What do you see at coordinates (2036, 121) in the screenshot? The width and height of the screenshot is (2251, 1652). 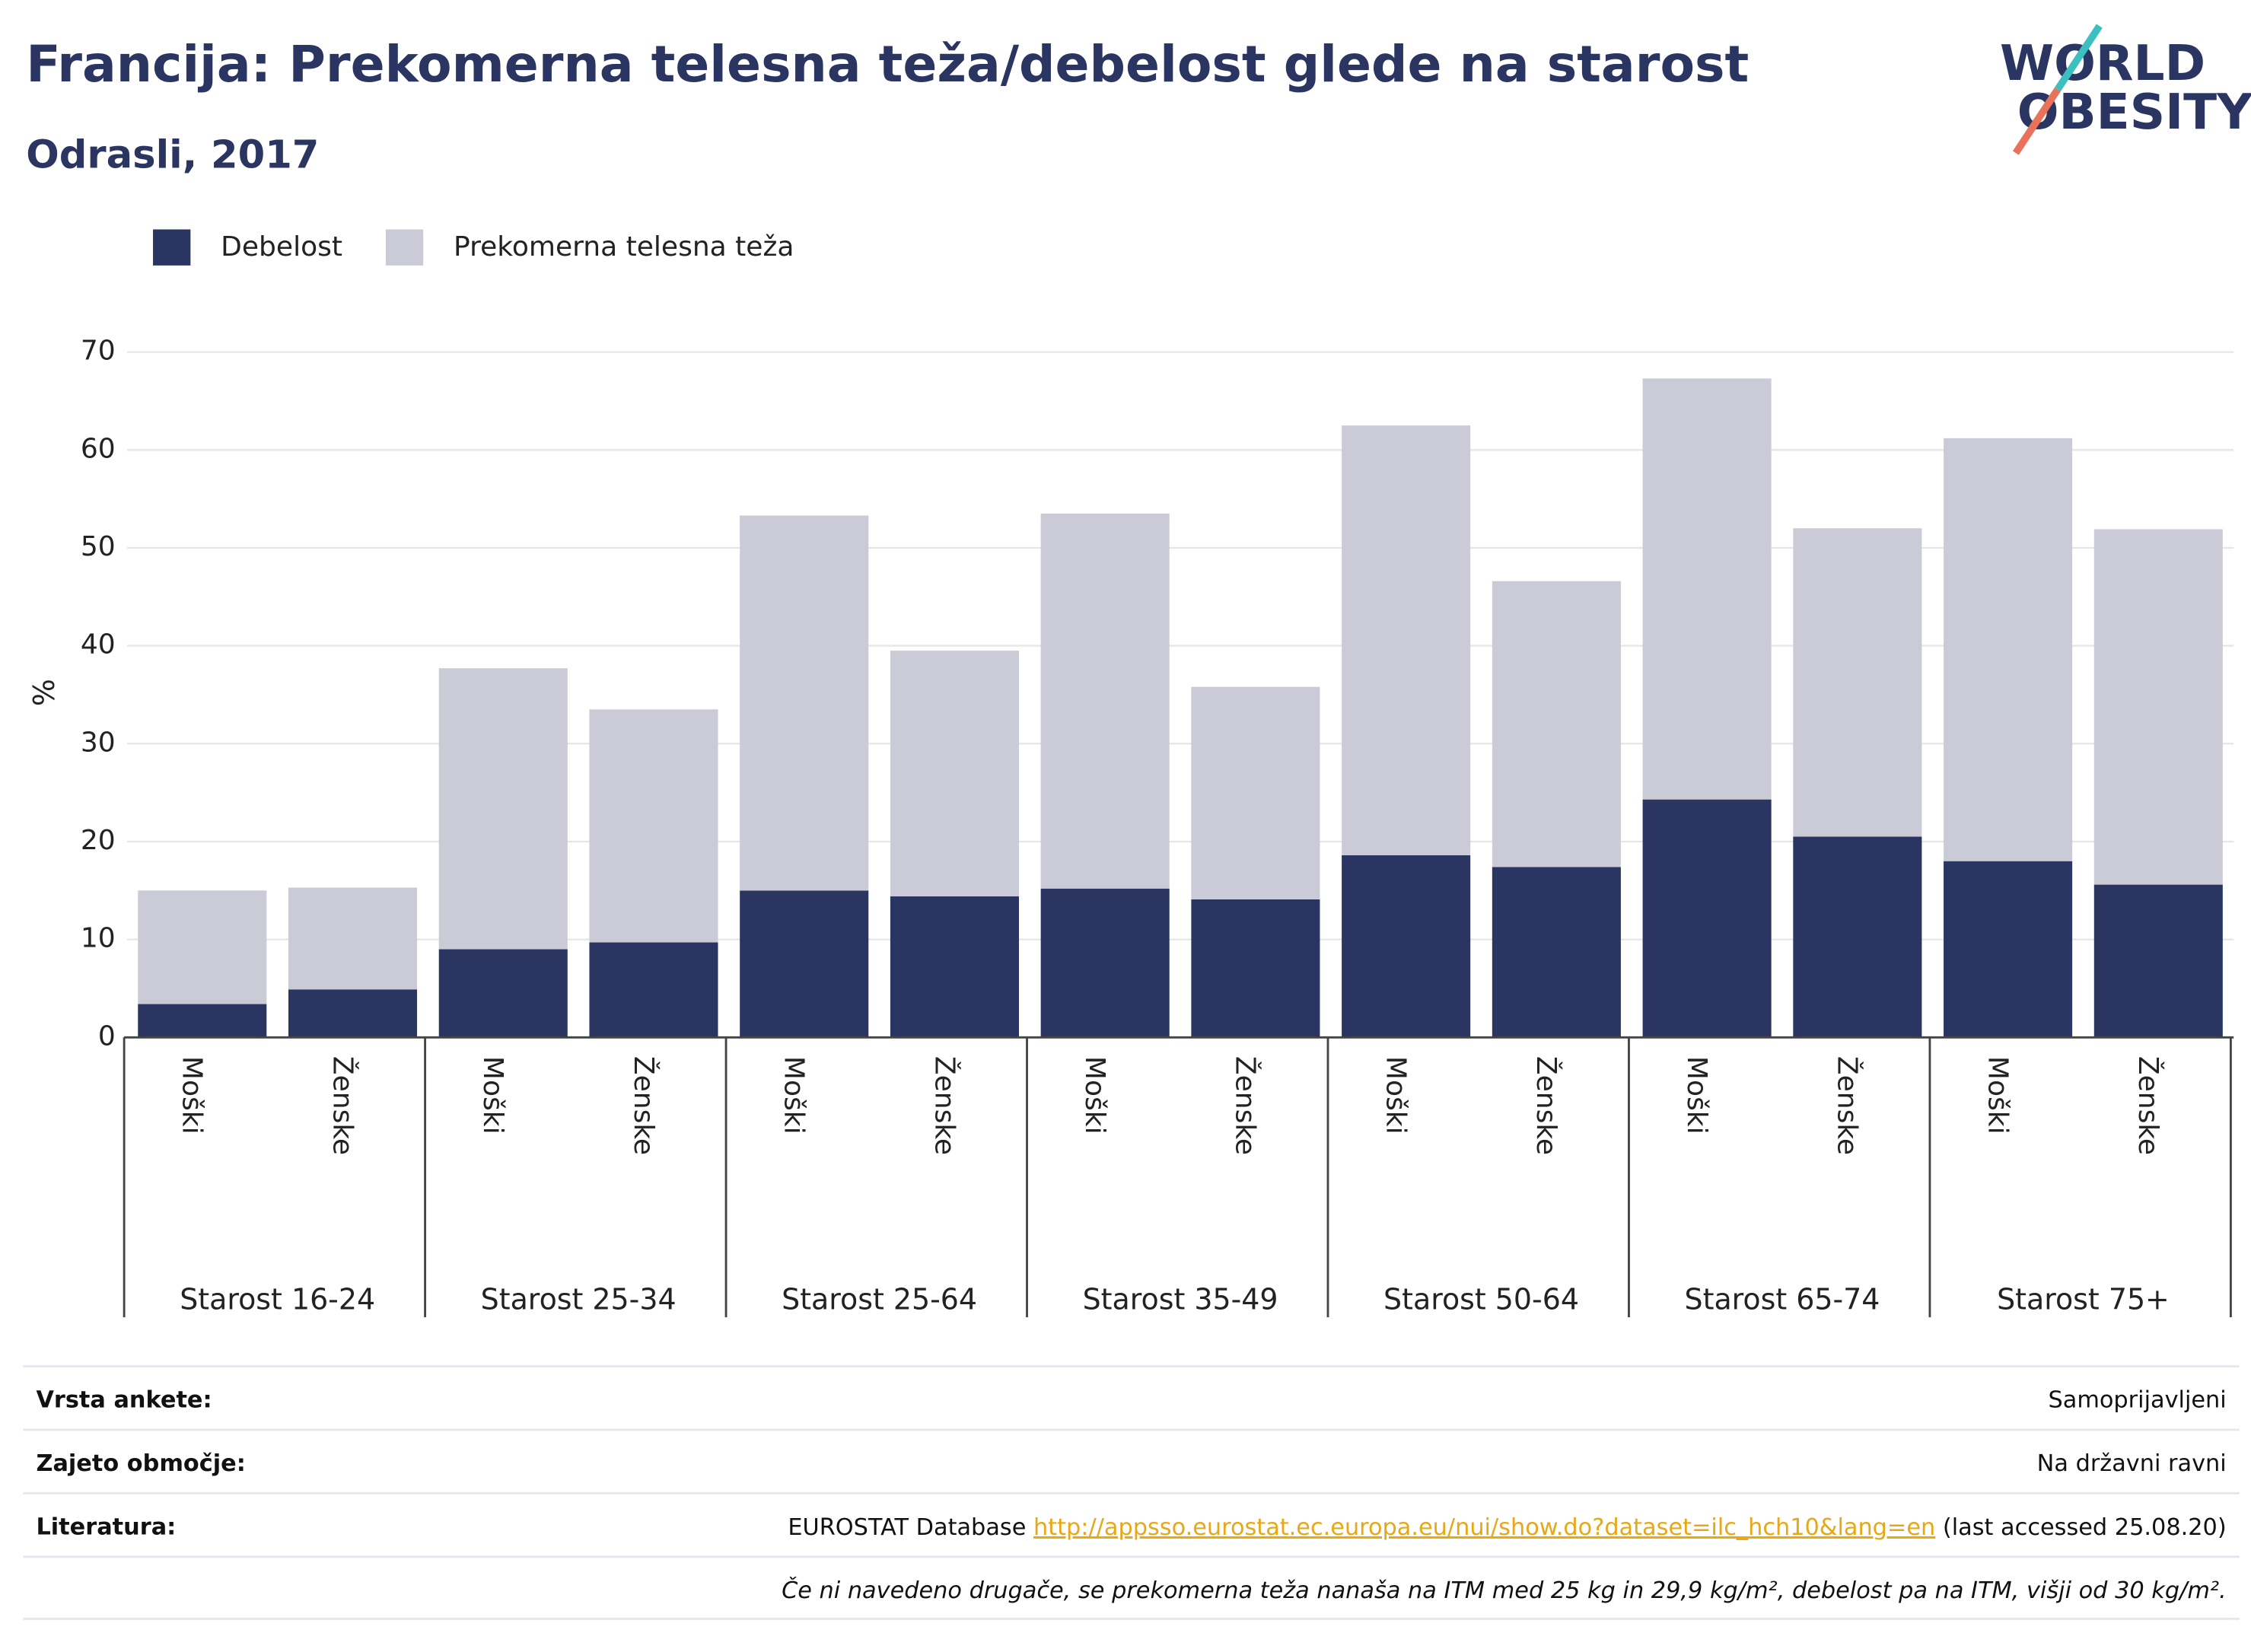 I see `logo-slash-bottom` at bounding box center [2036, 121].